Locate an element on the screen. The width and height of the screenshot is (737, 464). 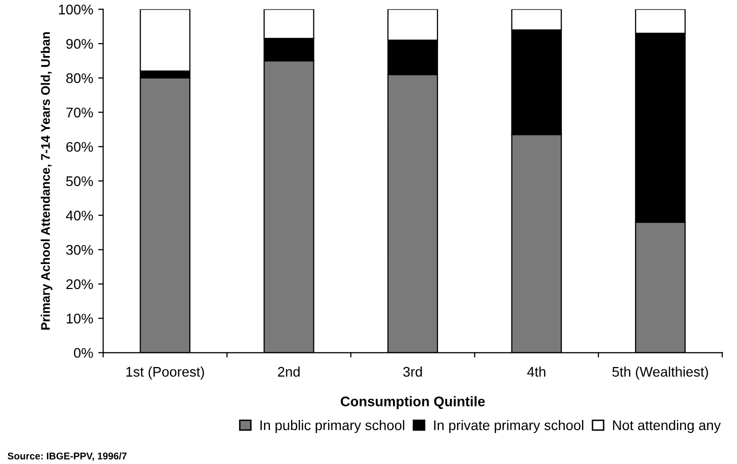
x-tick-label: 5th (Wealthiest) is located at coordinates (660, 373).